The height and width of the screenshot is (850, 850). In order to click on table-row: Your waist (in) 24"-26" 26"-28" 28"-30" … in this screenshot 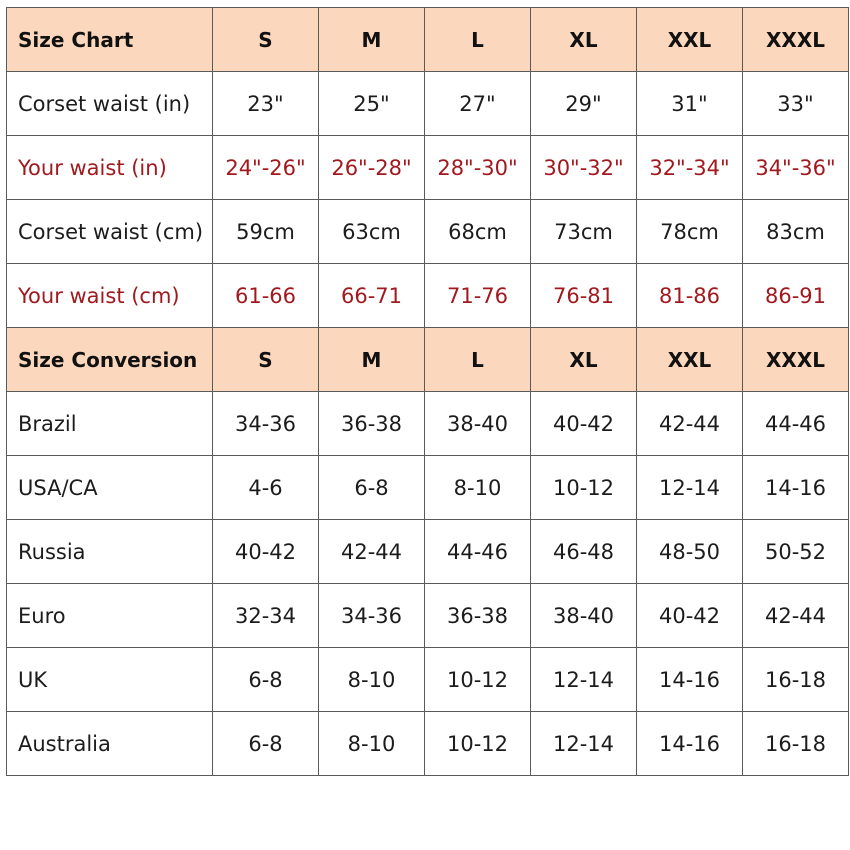, I will do `click(427, 167)`.